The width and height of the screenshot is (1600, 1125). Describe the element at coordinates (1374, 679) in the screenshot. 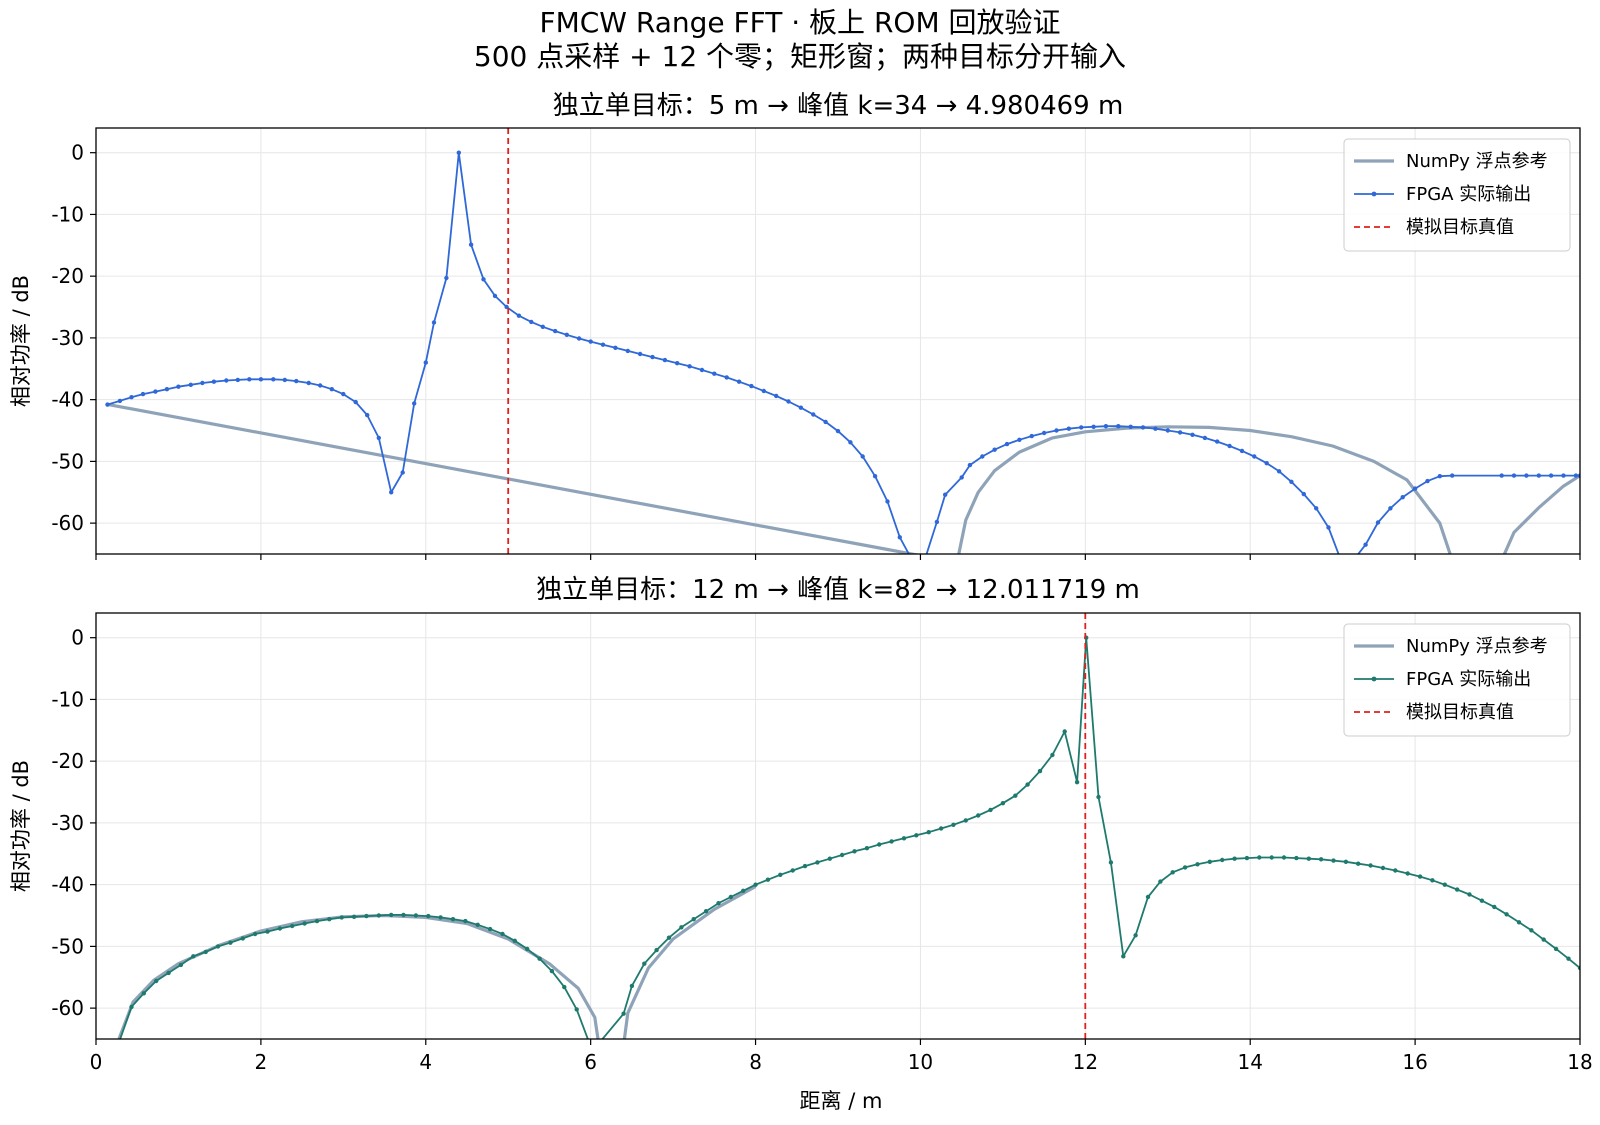

I see `legend-swatch-marker` at that location.